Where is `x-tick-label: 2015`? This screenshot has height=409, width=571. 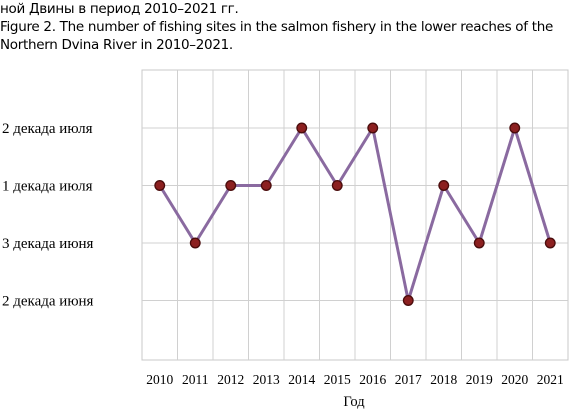
x-tick-label: 2015 is located at coordinates (337, 379).